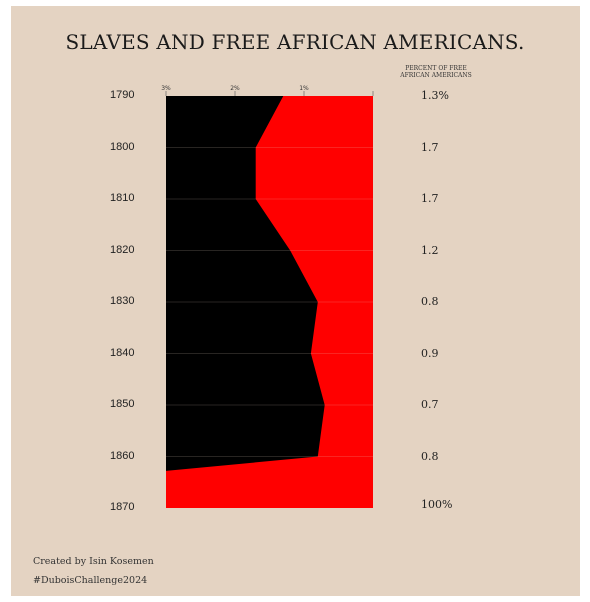  Describe the element at coordinates (122, 146) in the screenshot. I see `year-label: 1800` at that location.